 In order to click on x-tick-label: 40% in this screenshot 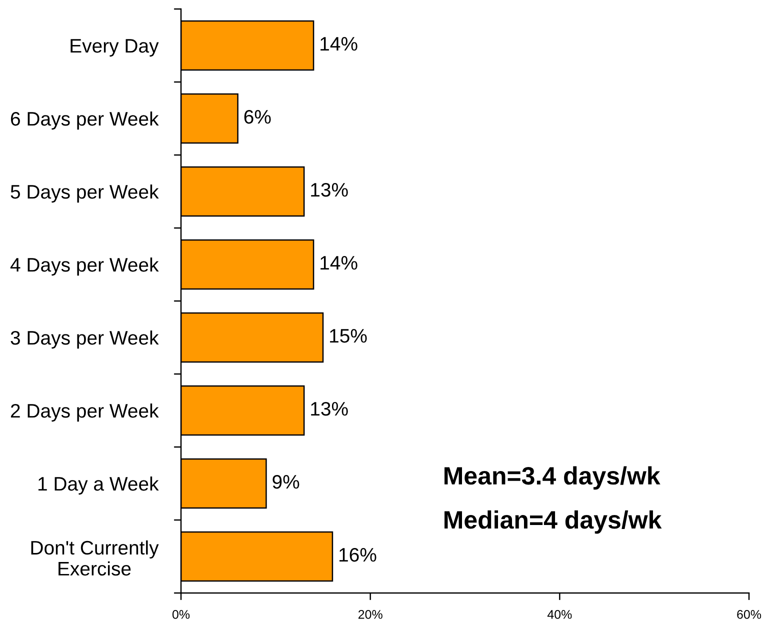, I will do `click(559, 614)`.